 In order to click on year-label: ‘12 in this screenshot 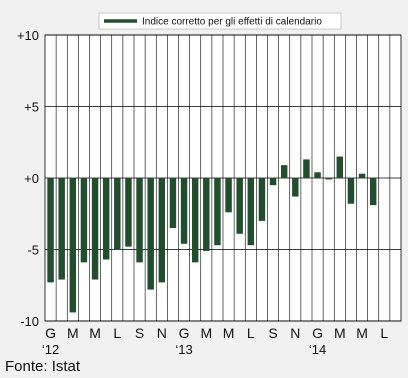, I will do `click(50, 349)`.